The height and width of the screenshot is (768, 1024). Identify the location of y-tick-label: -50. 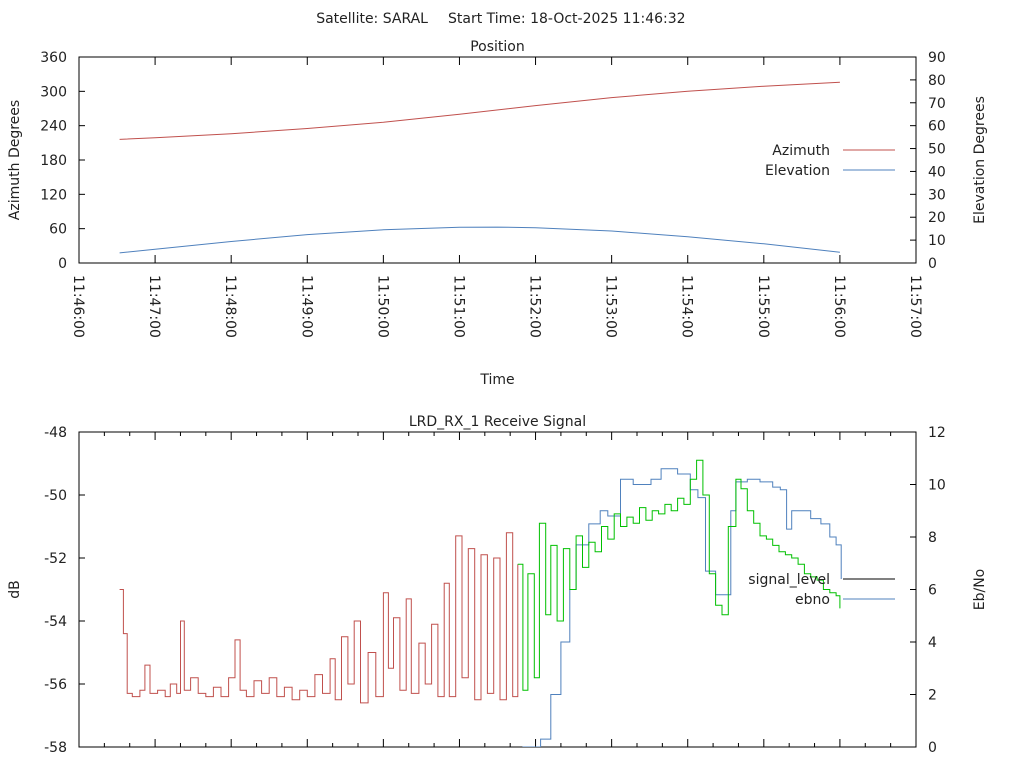
(55, 496).